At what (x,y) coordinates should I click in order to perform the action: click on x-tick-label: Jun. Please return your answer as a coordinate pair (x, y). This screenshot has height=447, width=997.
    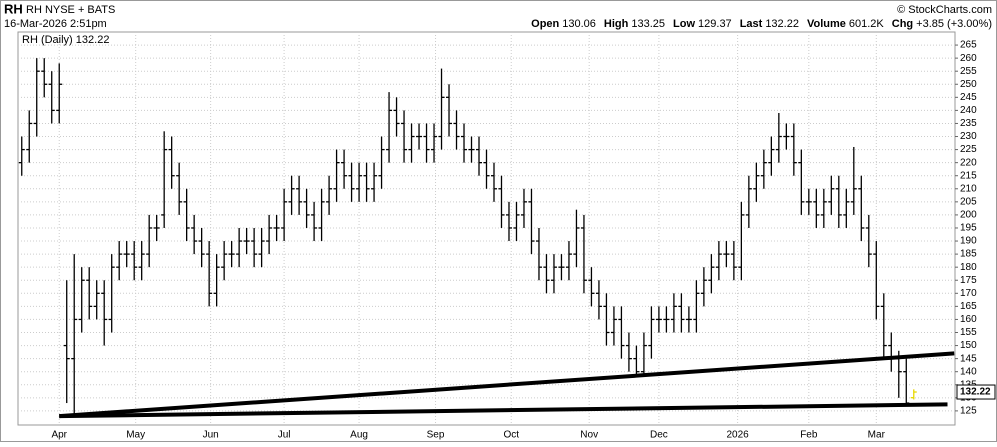
    Looking at the image, I should click on (211, 435).